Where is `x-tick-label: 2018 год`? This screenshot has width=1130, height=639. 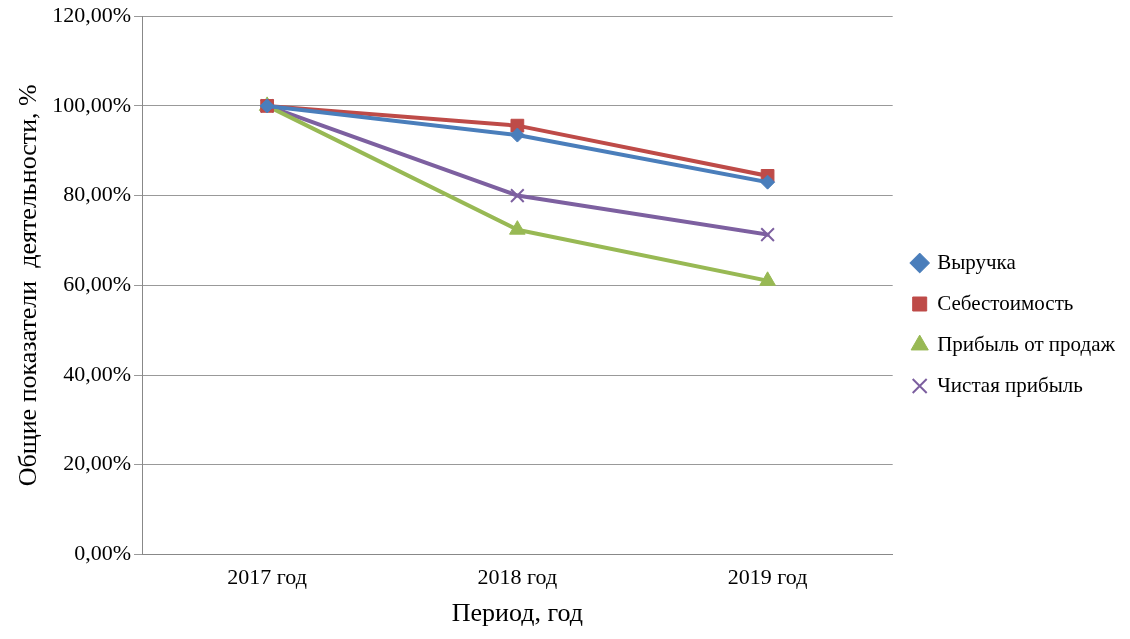 x-tick-label: 2018 год is located at coordinates (517, 577).